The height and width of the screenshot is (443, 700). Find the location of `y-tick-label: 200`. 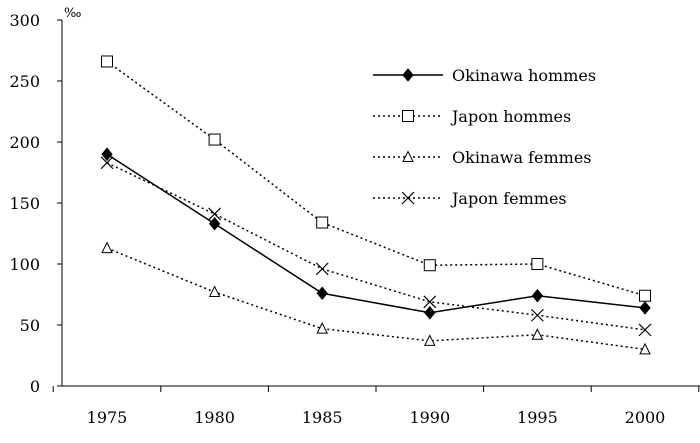

y-tick-label: 200 is located at coordinates (24, 142).